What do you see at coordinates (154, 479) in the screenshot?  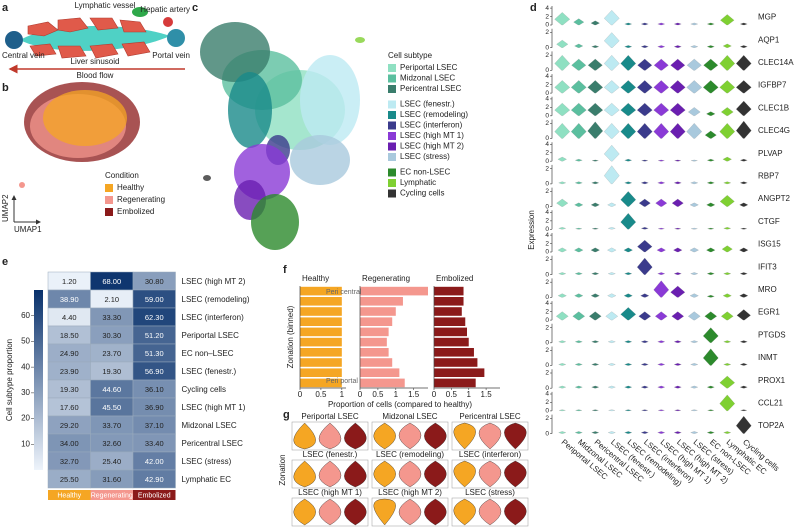 I see `cell-value: 42.90` at bounding box center [154, 479].